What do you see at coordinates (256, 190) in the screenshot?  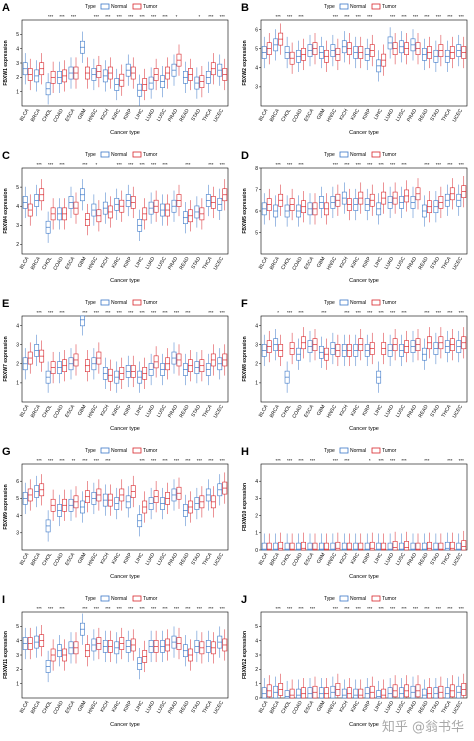 I see `y-tick-label: 7` at bounding box center [256, 190].